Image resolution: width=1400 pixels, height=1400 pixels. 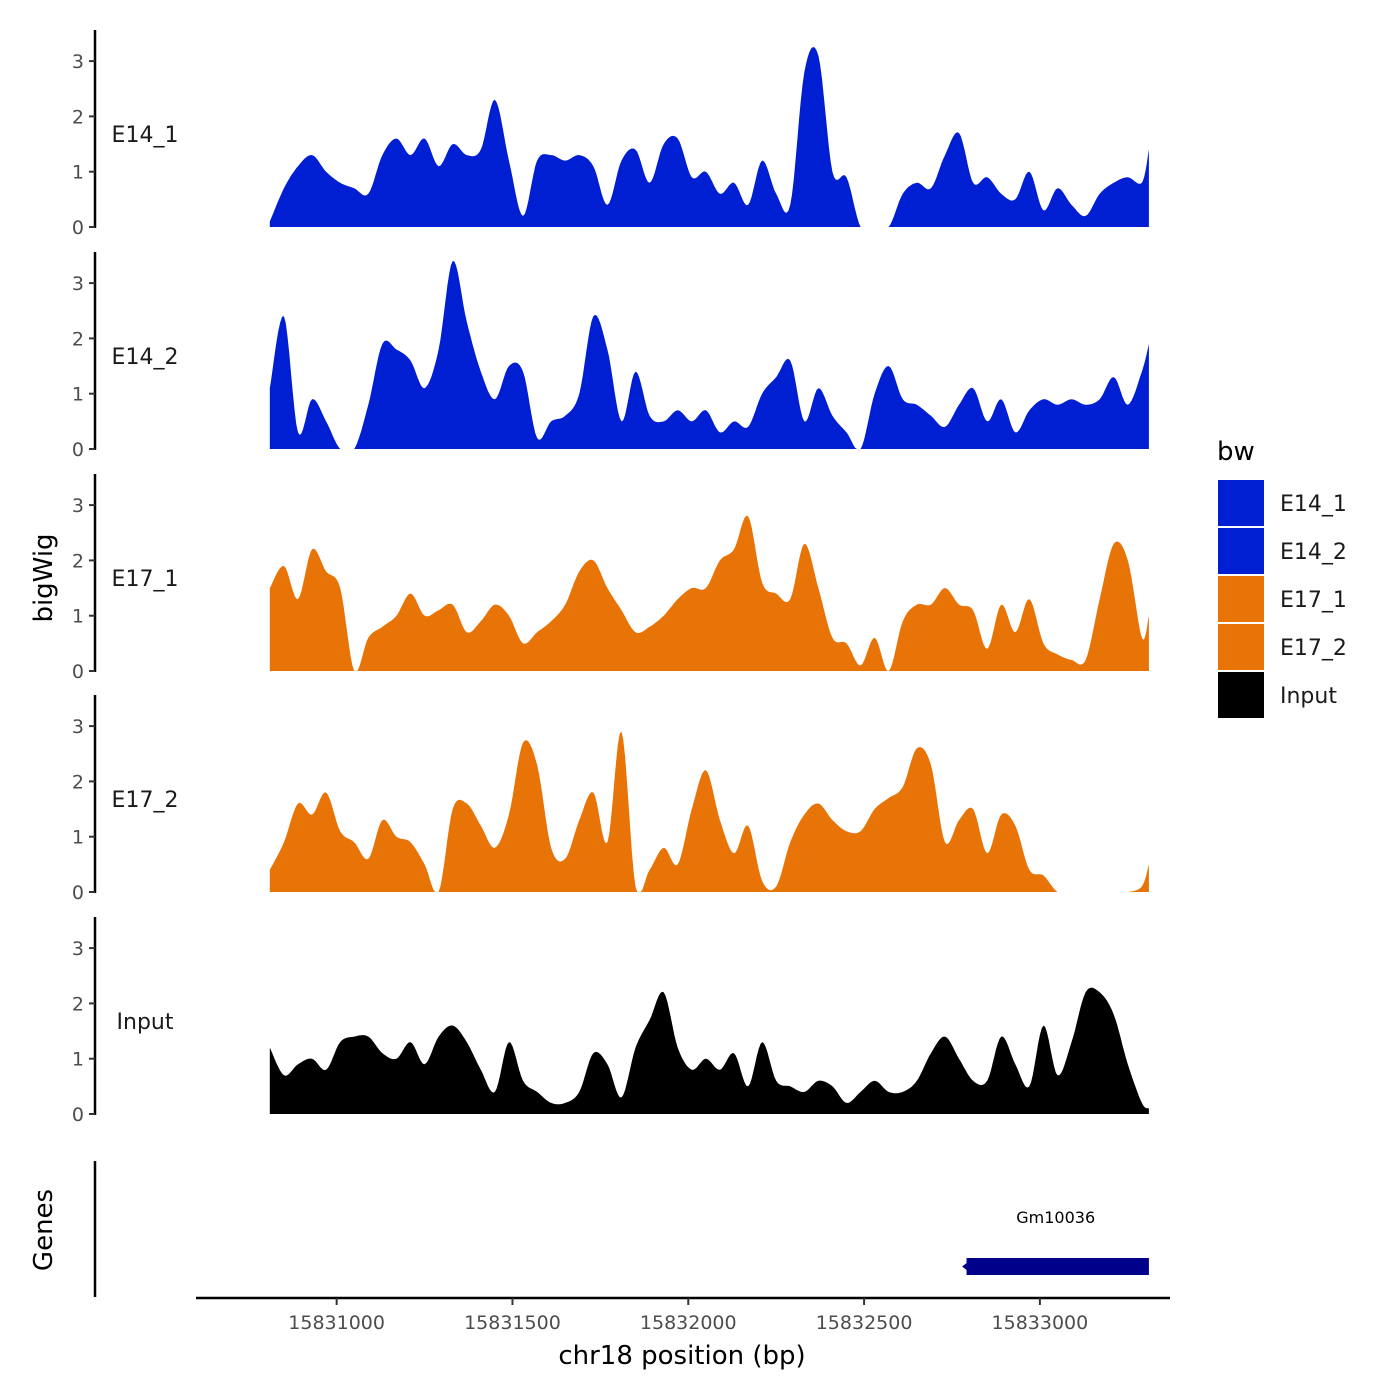 I want to click on legend-entry: E17_2, so click(x=1282, y=647).